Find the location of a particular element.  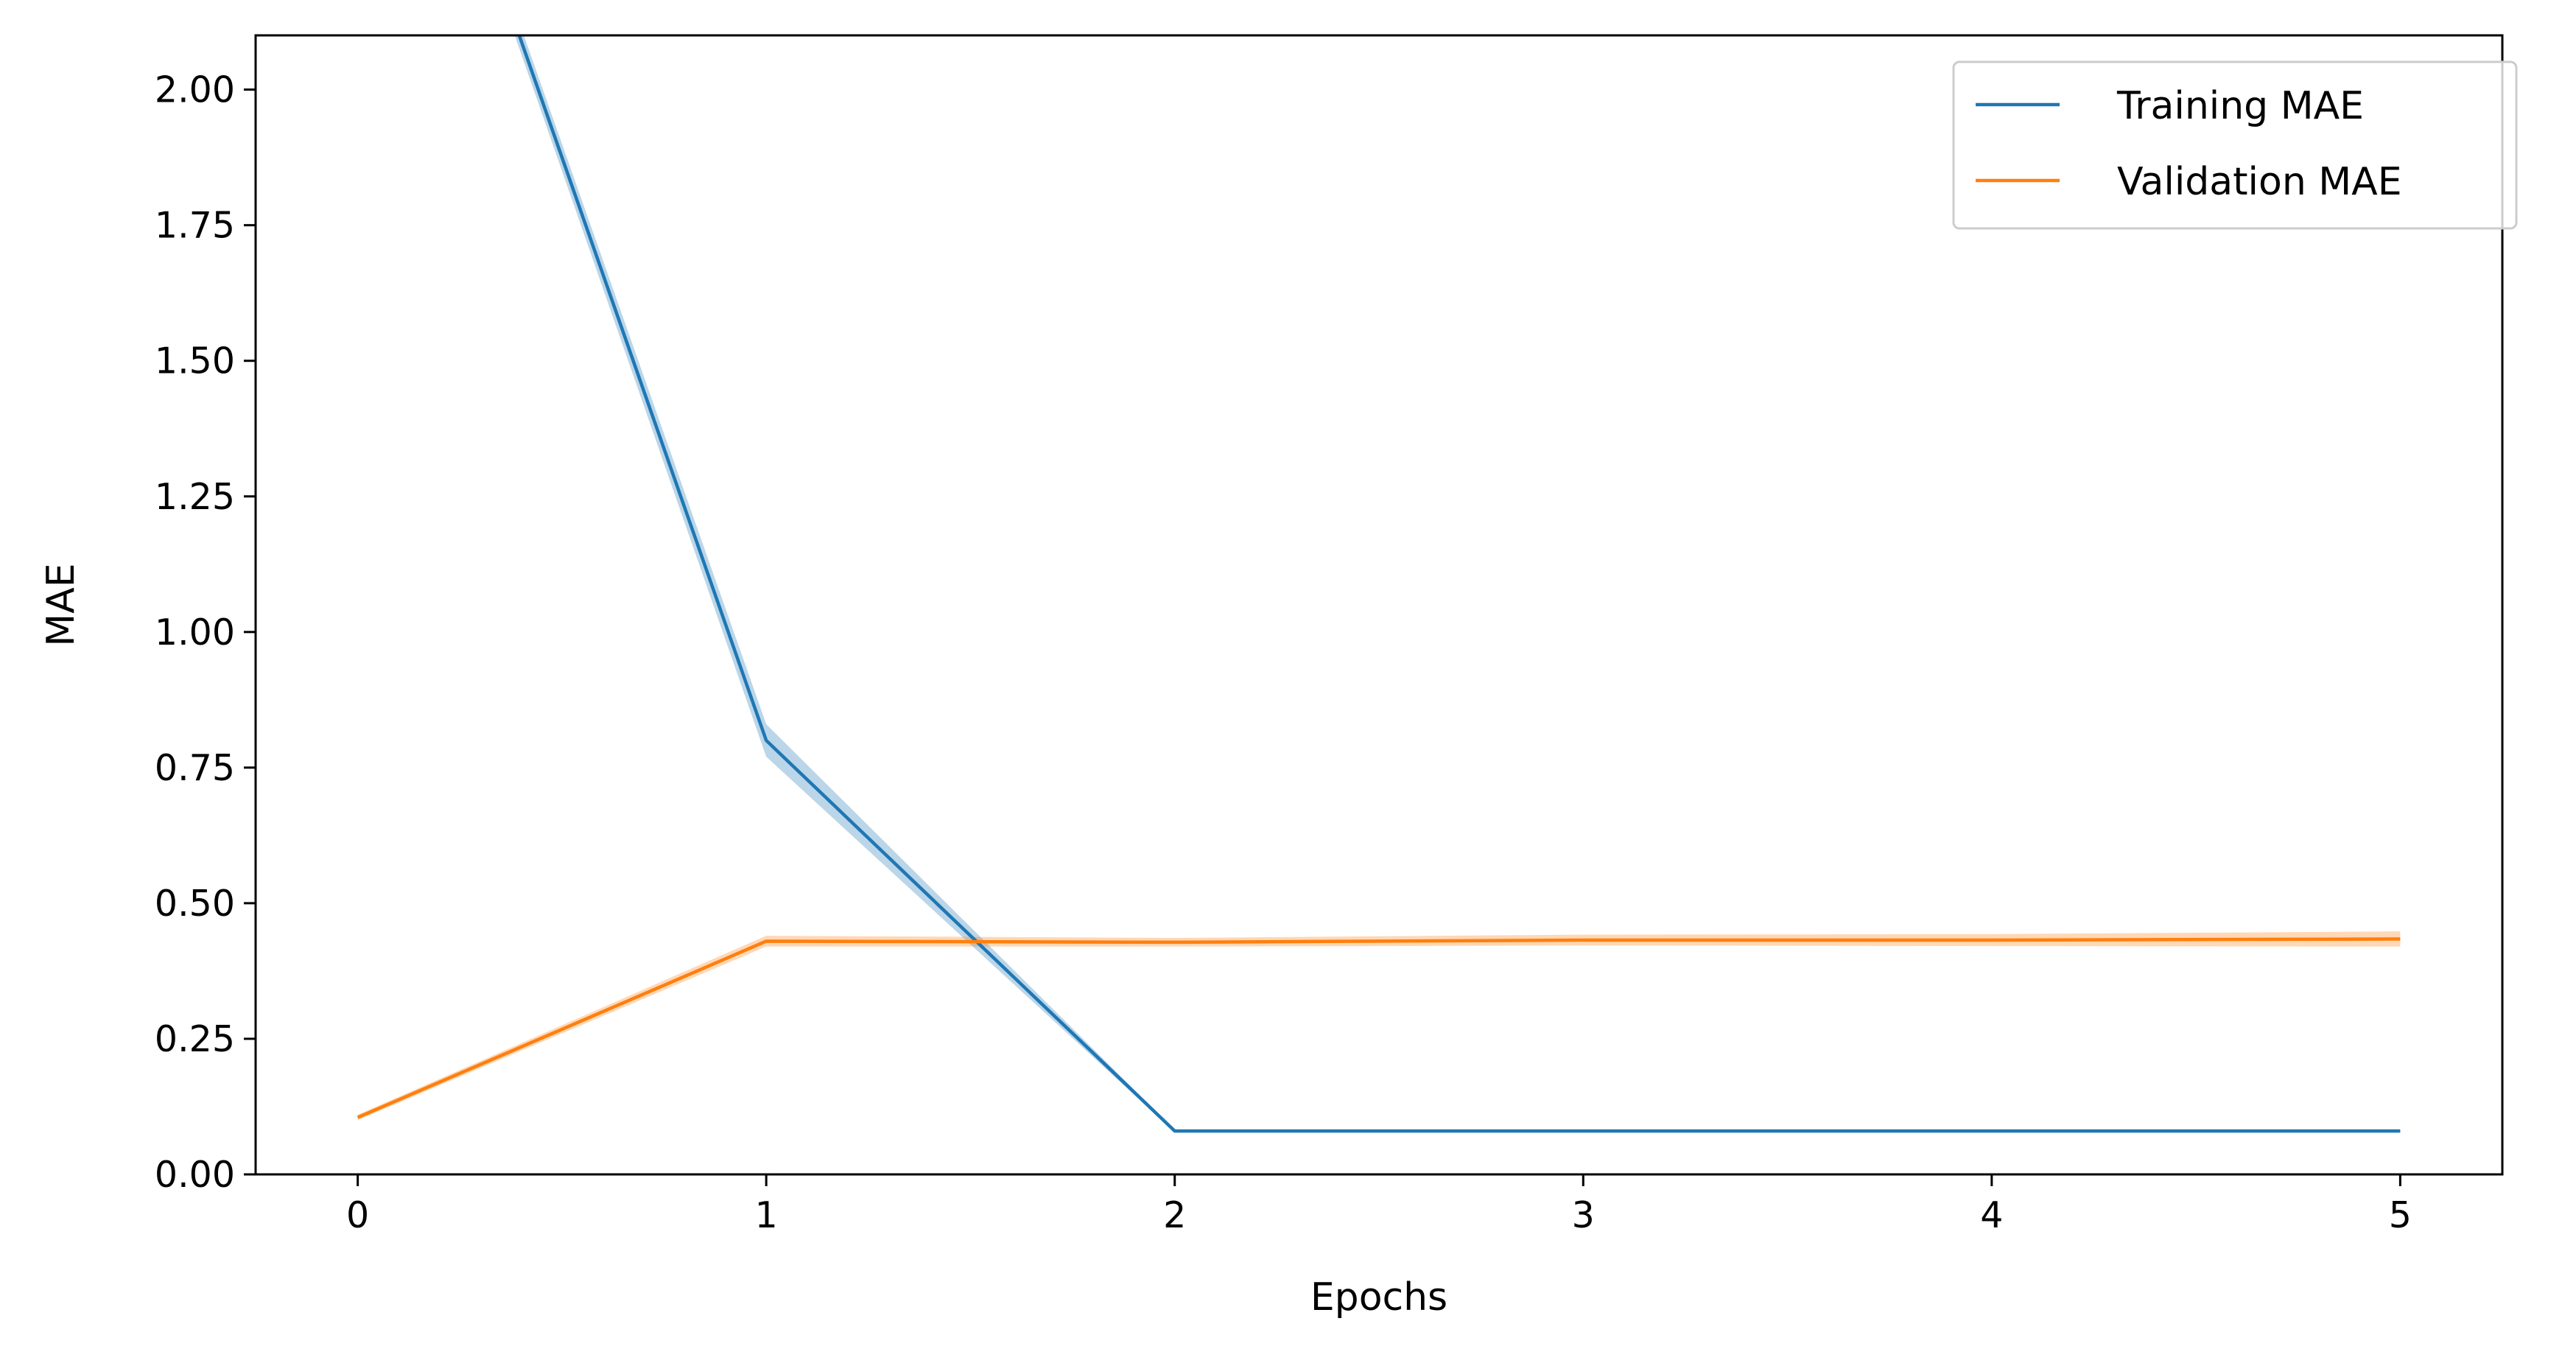

x-axis-title: Epochs is located at coordinates (1378, 1297).